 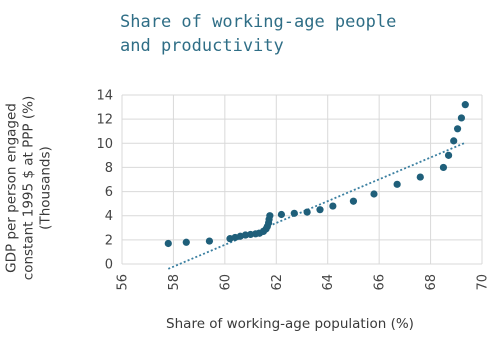 I want to click on y-tick-label: 4, so click(x=109, y=216).